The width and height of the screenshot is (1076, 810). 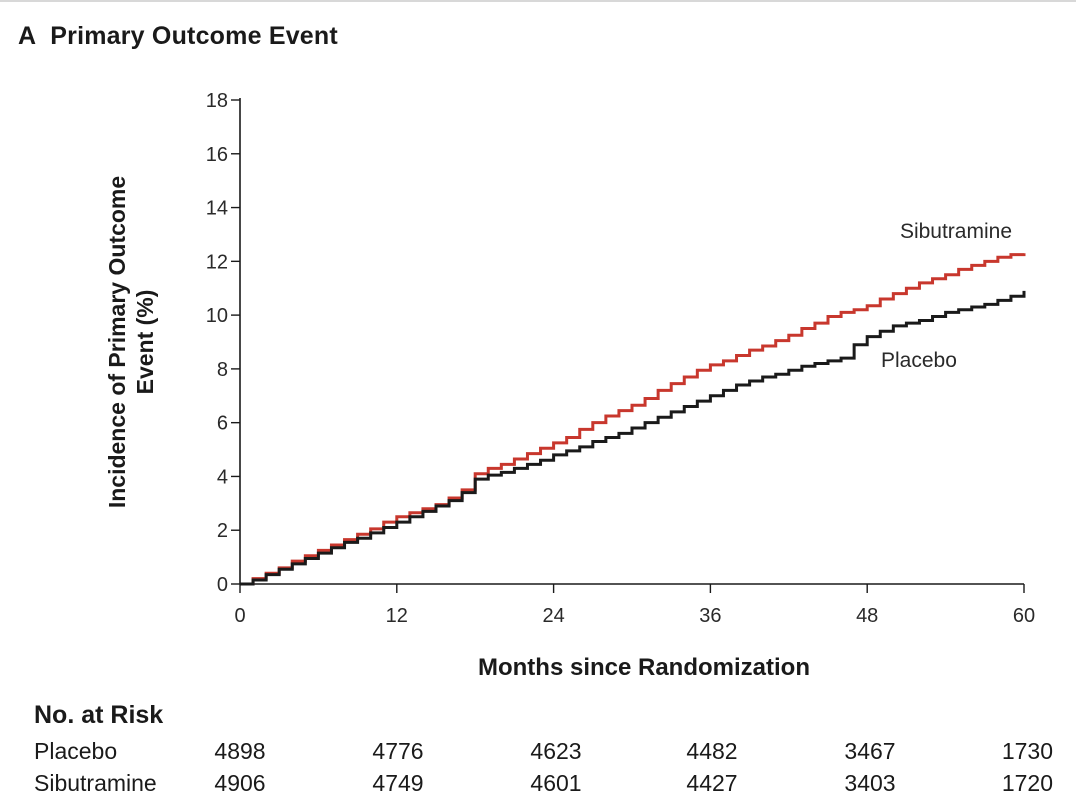 I want to click on risk-row-label: Sibutramine, so click(x=95, y=783).